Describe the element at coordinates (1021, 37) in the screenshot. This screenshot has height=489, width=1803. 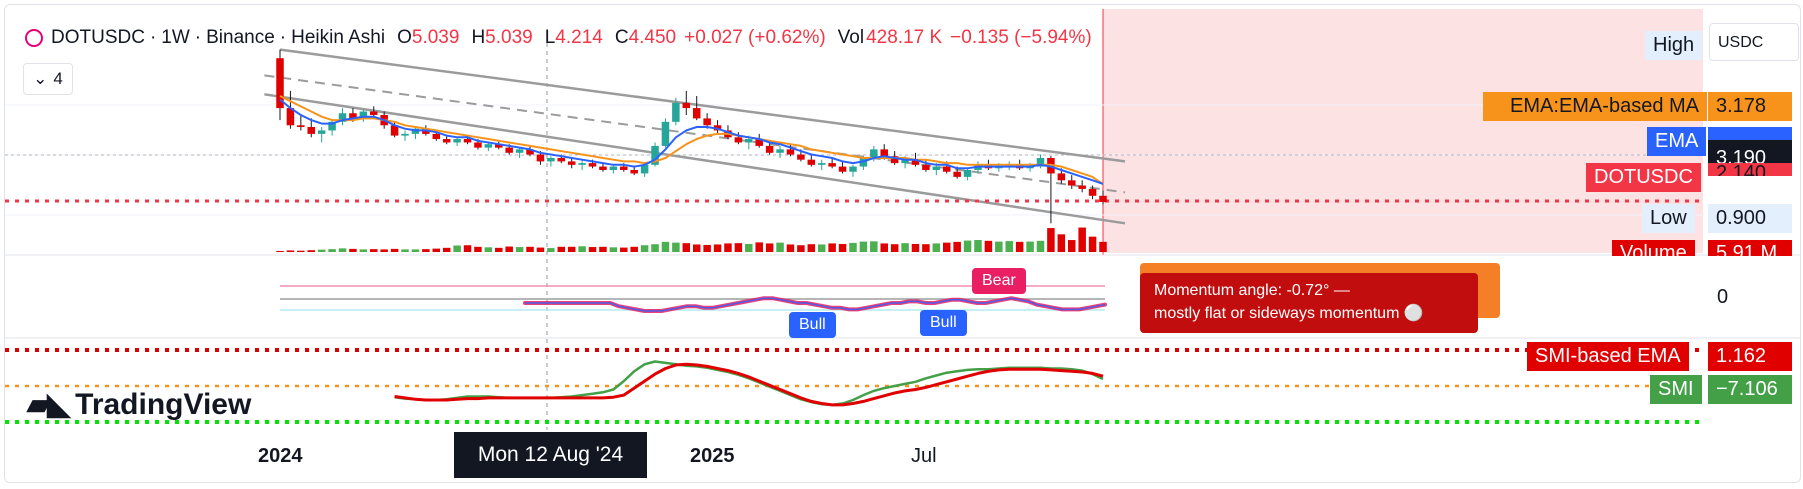
I see `volume-change: −0.135 (−5.94%)` at that location.